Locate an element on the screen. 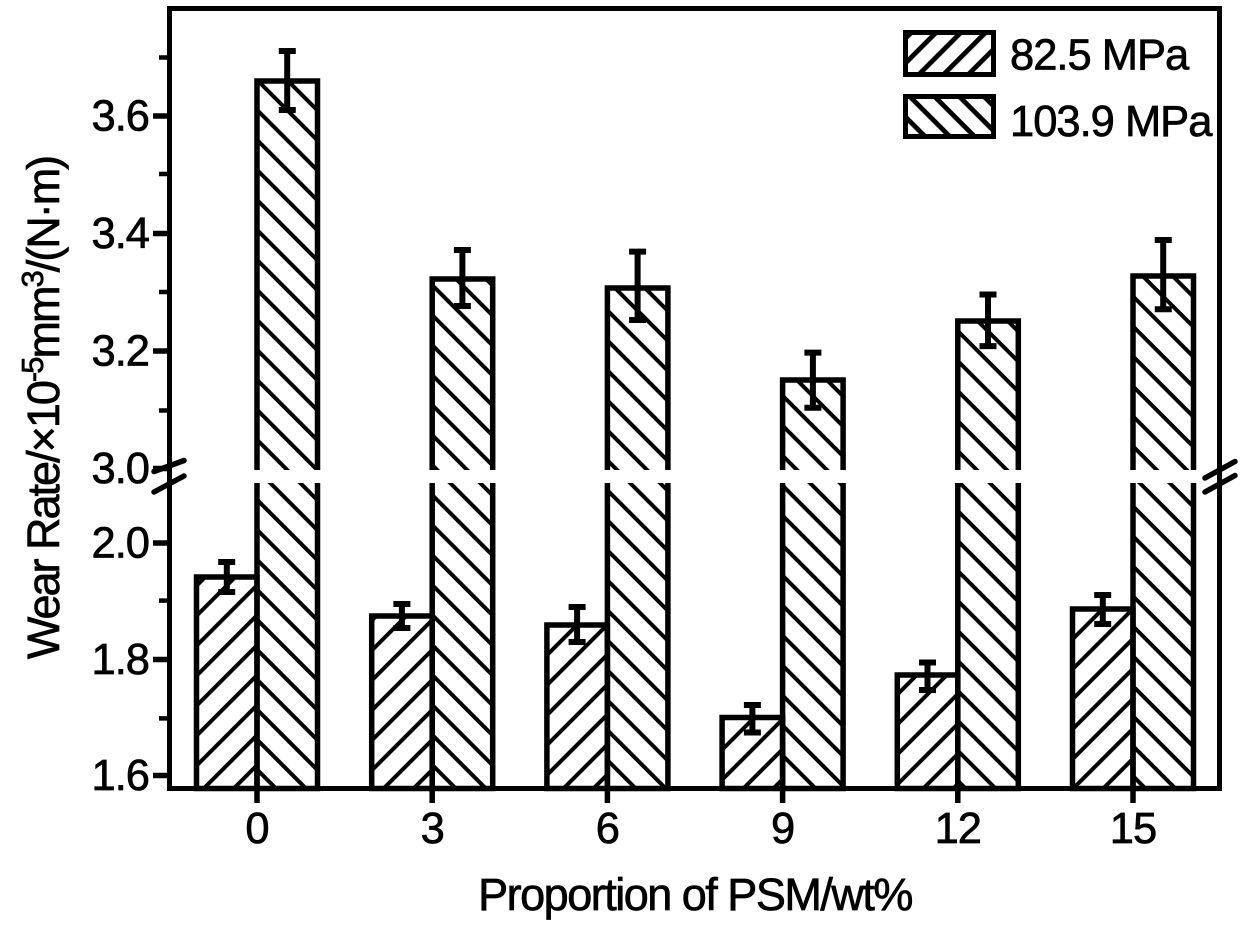 The image size is (1240, 929). svg-text: 82.5 MPa is located at coordinates (1100, 56).